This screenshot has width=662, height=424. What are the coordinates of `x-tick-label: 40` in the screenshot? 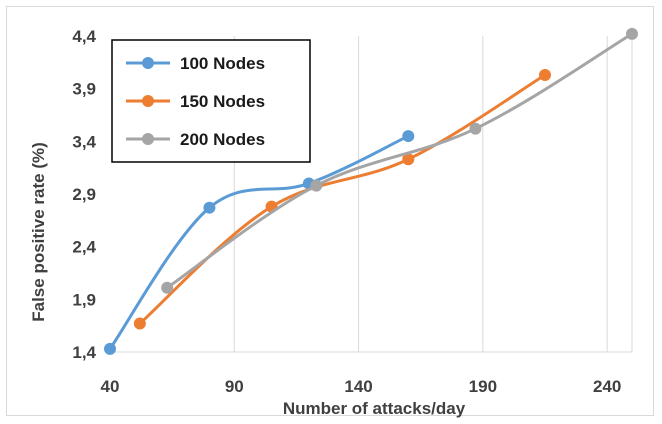 It's located at (110, 386).